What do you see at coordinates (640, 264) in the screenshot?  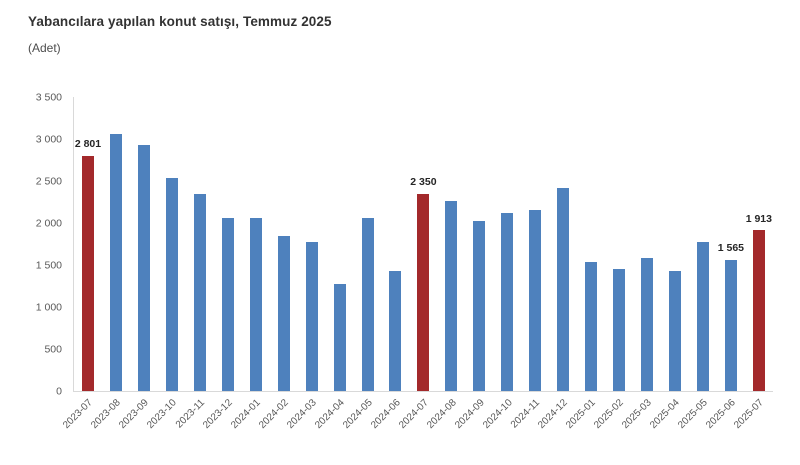 I see `bar-slot: 2025-03` at bounding box center [640, 264].